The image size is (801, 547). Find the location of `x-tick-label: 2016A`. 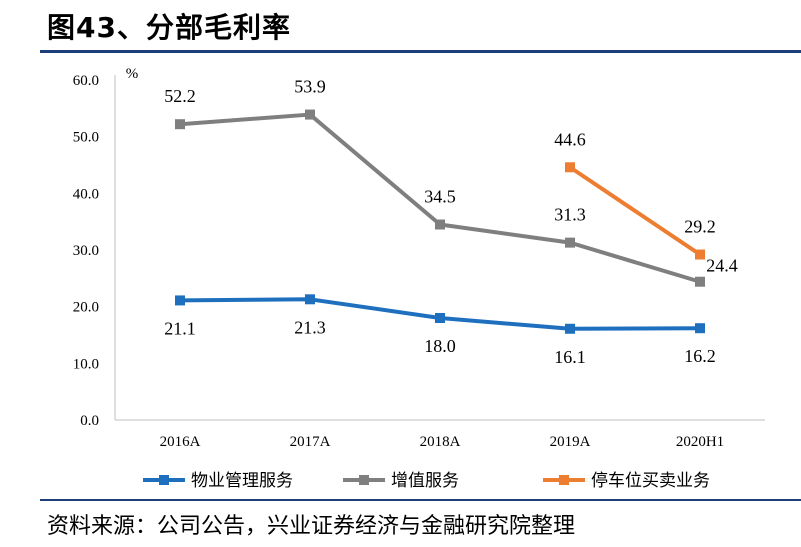

x-tick-label: 2016A is located at coordinates (180, 442).